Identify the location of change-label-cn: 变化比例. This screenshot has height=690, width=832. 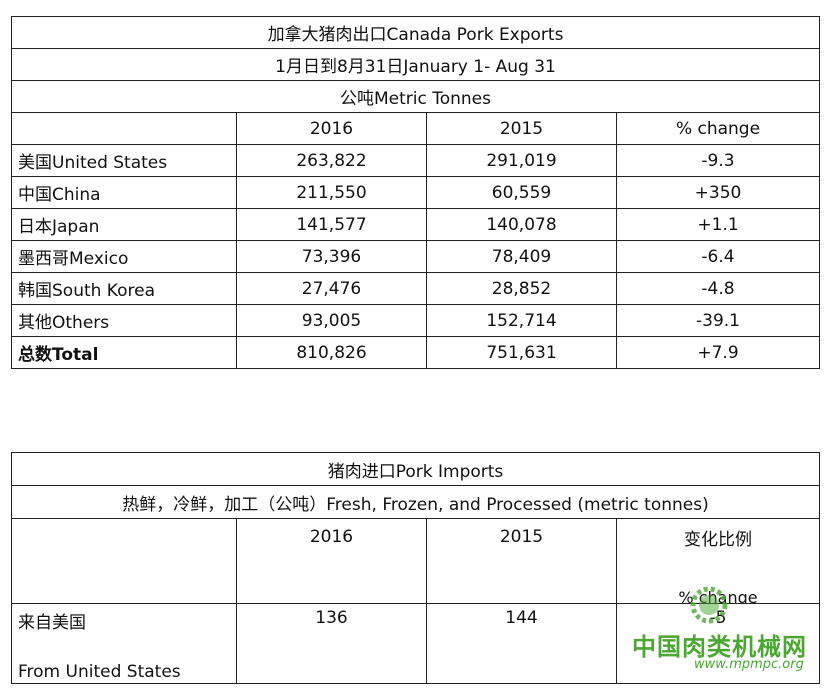
(718, 540).